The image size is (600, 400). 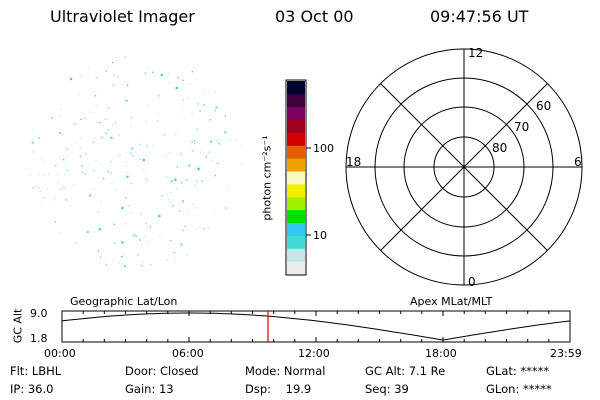 What do you see at coordinates (316, 326) in the screenshot?
I see `altitude-curve` at bounding box center [316, 326].